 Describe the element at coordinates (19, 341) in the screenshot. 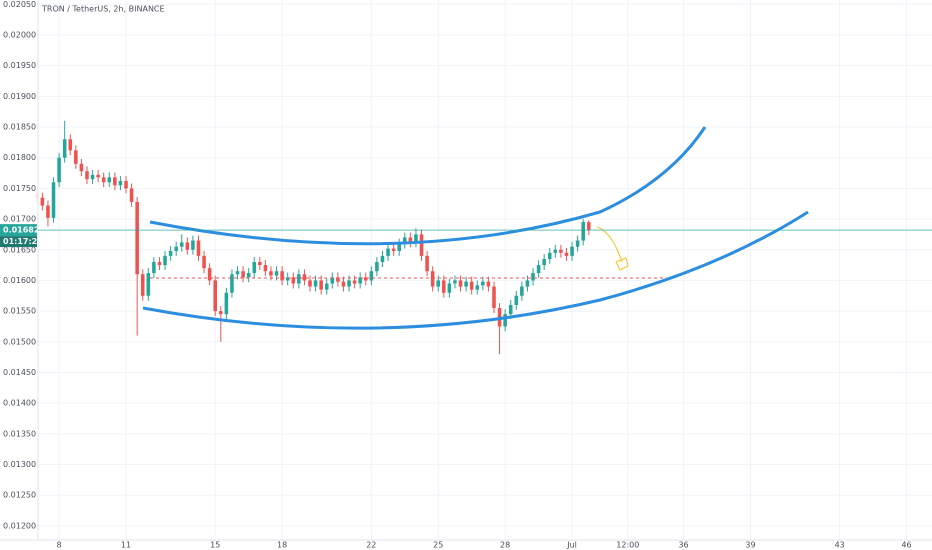

I see `y-tick-label: 0.01500` at that location.